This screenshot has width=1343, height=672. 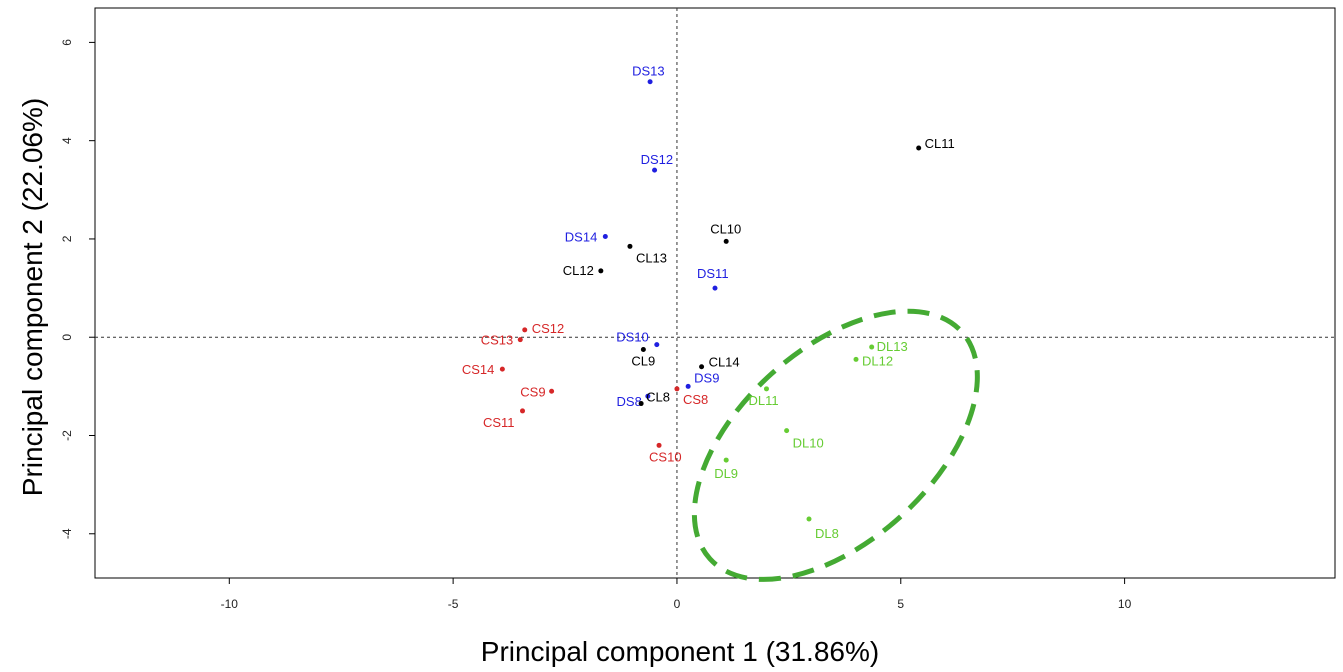 I want to click on data-point-ds12: DS12, so click(x=657, y=162).